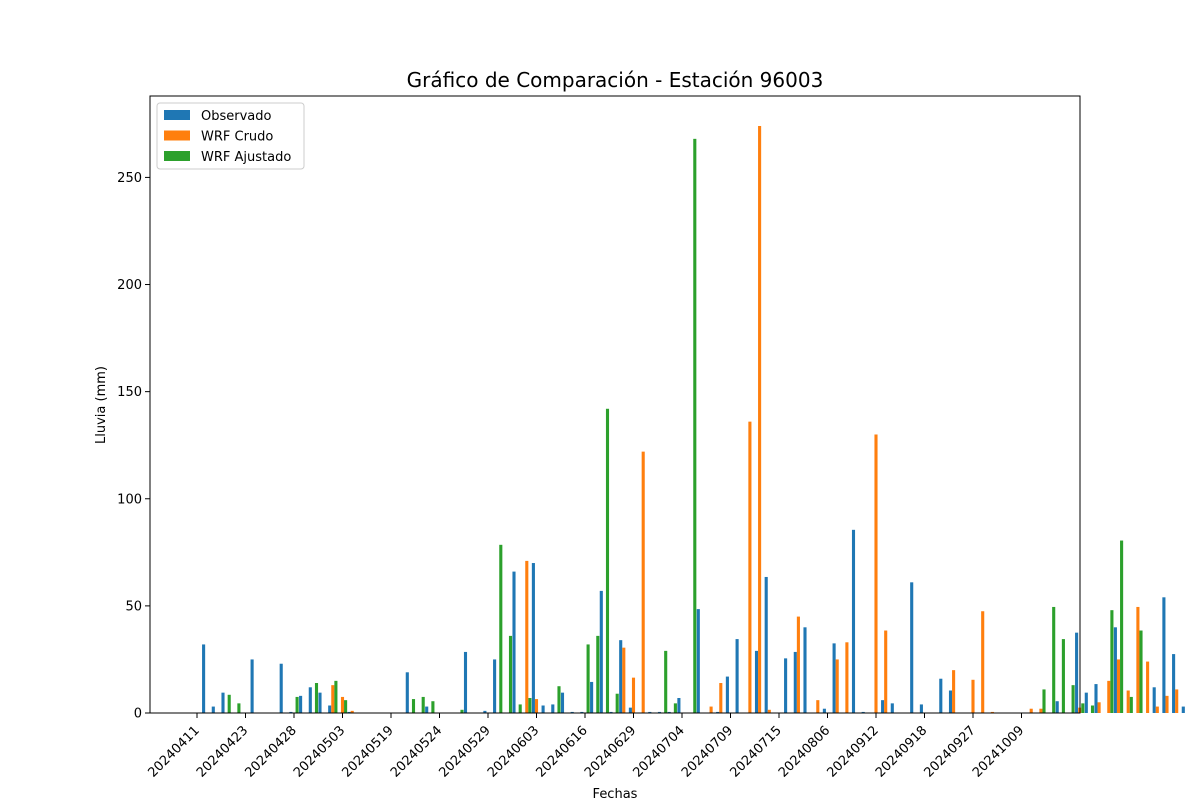 The height and width of the screenshot is (800, 1200). I want to click on x-tick-label: 20240603, so click(513, 751).